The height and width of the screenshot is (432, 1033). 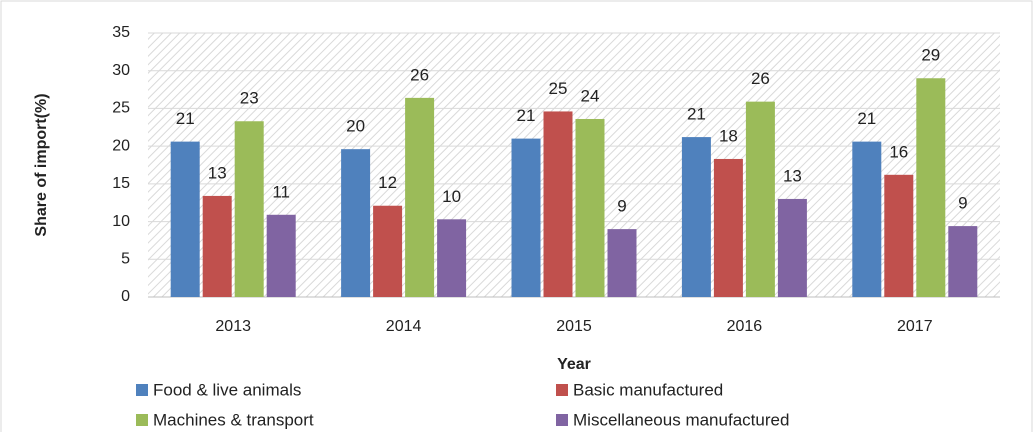 I want to click on y-axis-title: Share of import(%), so click(x=41, y=164).